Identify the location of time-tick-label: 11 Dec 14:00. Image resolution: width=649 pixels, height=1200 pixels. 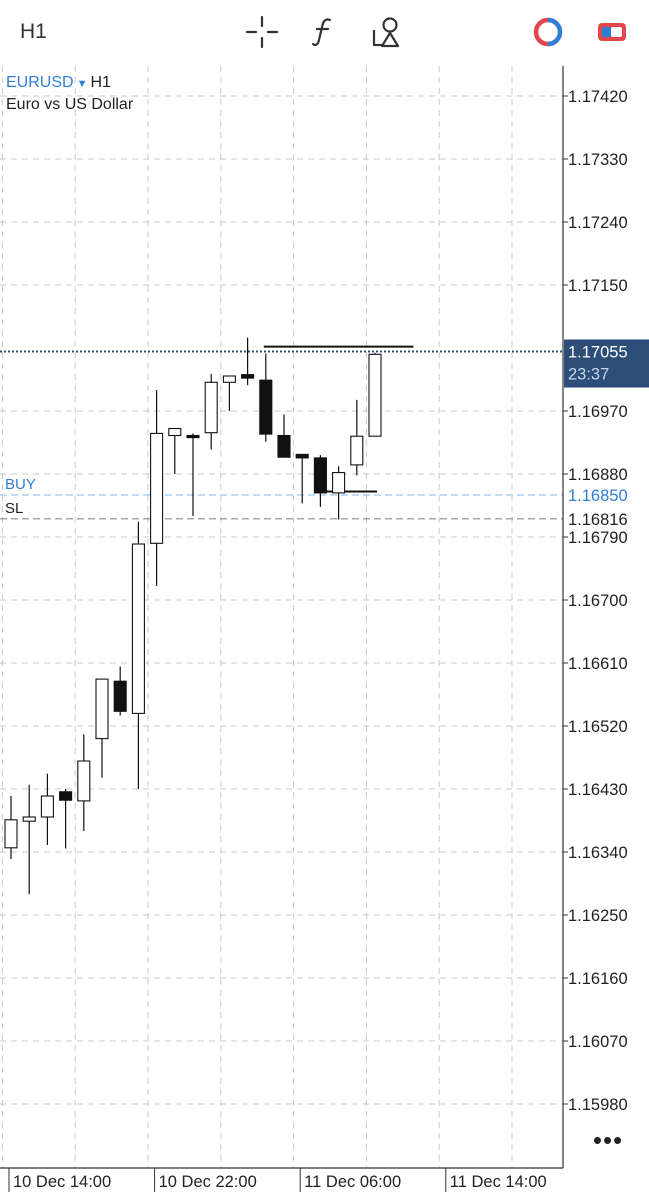
(498, 1182).